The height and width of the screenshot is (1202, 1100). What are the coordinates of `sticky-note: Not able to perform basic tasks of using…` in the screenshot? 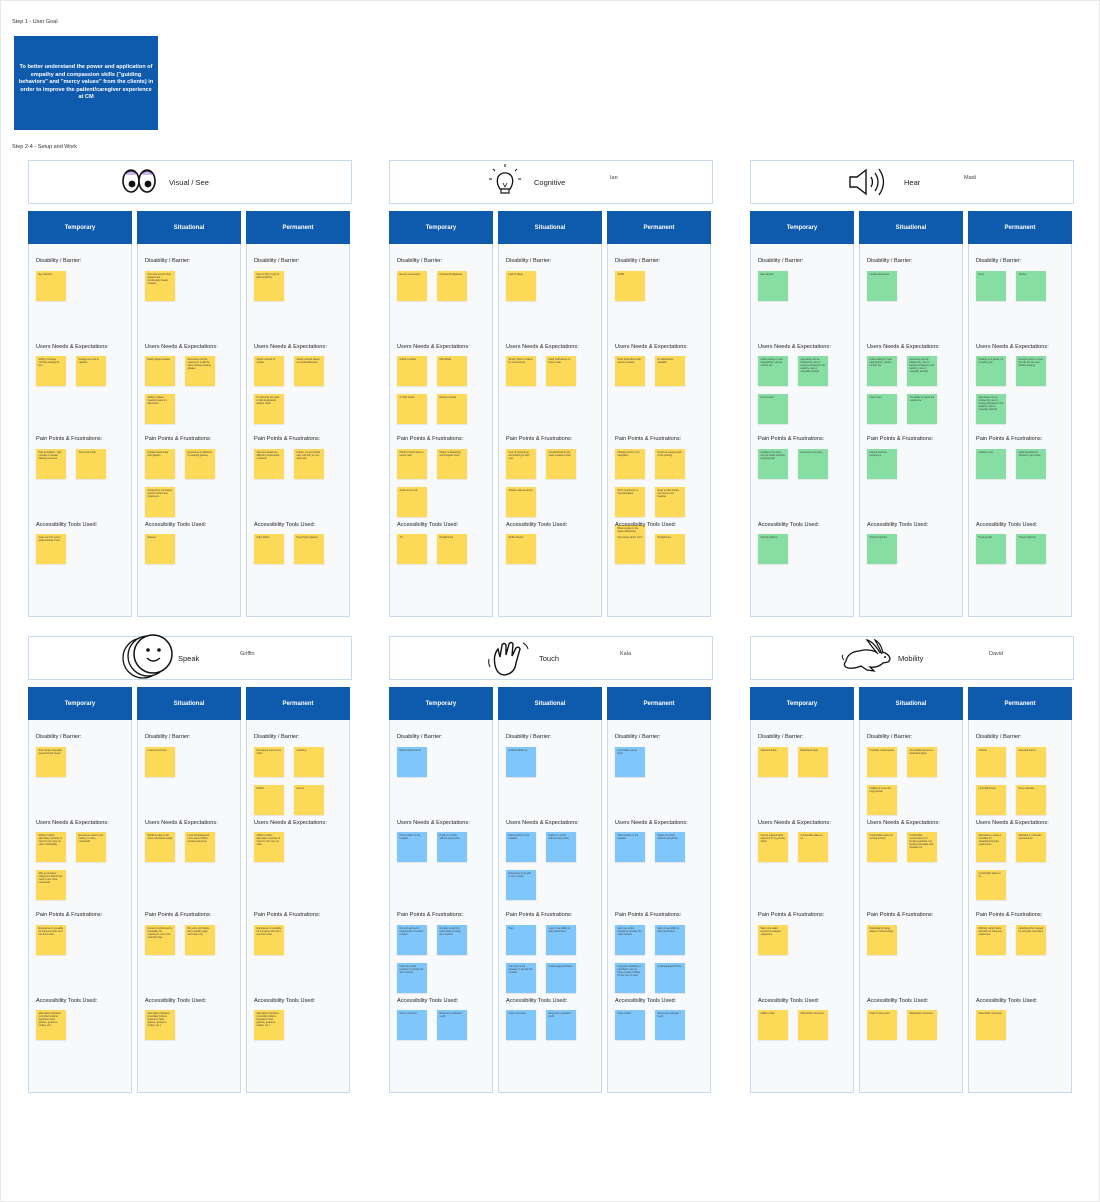 It's located at (452, 940).